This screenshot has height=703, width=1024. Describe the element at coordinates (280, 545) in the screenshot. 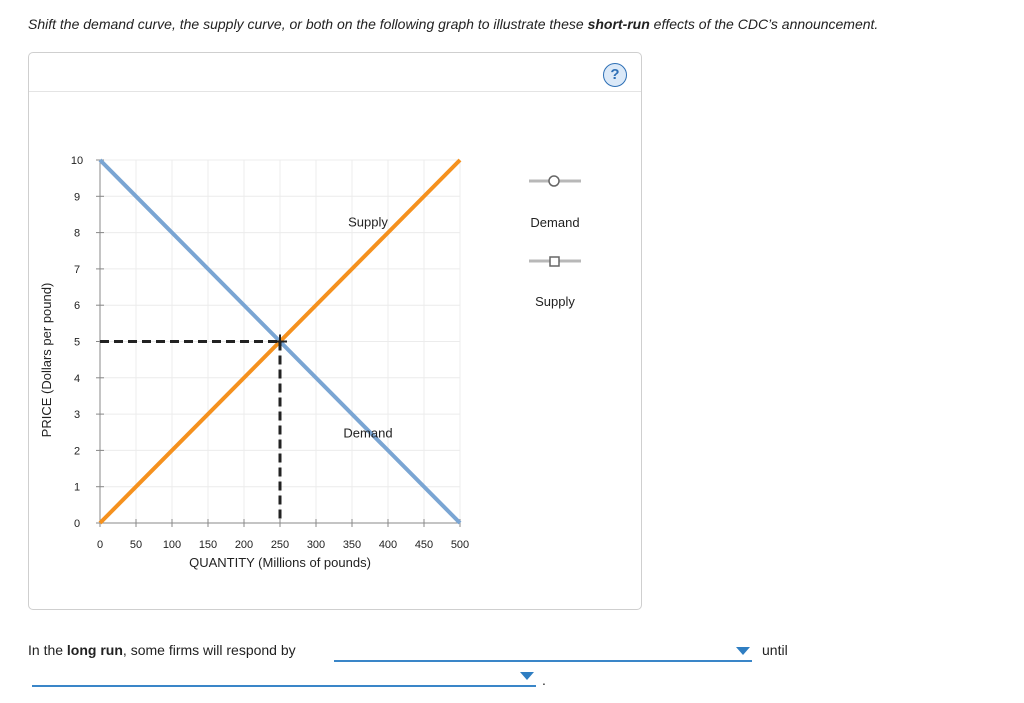

I see `x-tick-label: 250` at that location.